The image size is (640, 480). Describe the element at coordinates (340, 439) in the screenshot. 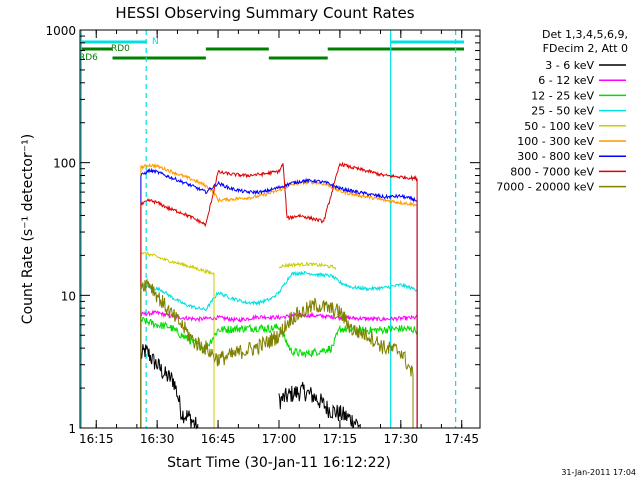

I see `x-tick-label: 17:15` at that location.